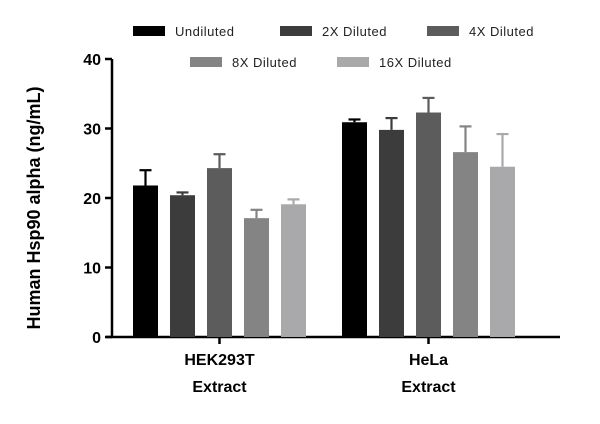 The image size is (600, 424). What do you see at coordinates (219, 360) in the screenshot?
I see `group-label: HEK293T` at bounding box center [219, 360].